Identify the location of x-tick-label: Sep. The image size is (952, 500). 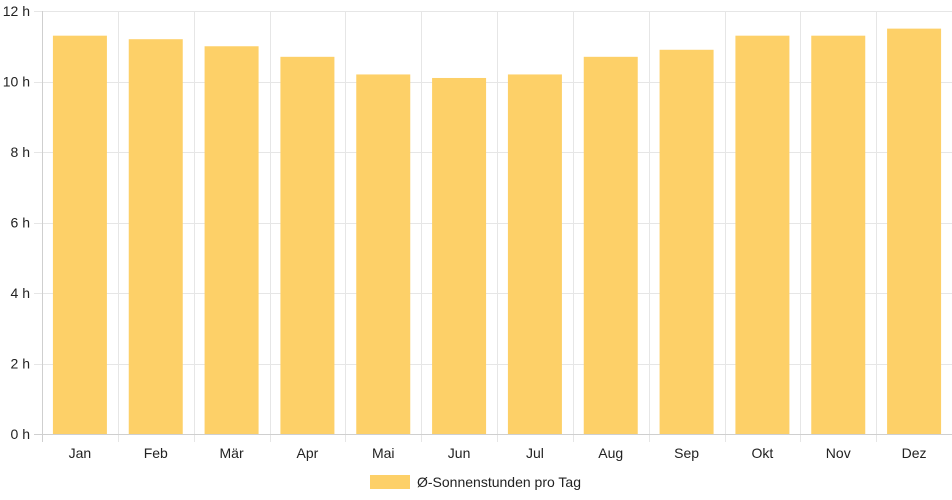
(686, 453).